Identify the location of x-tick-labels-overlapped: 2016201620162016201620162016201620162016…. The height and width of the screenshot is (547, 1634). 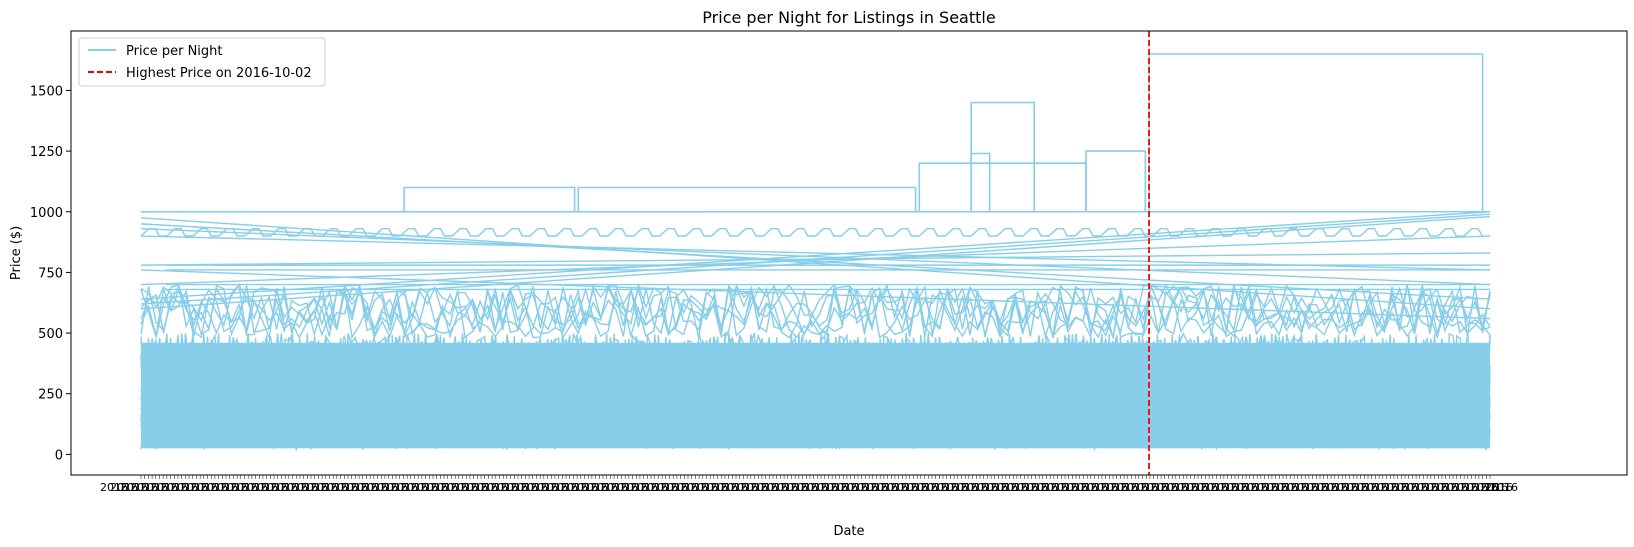
(809, 487).